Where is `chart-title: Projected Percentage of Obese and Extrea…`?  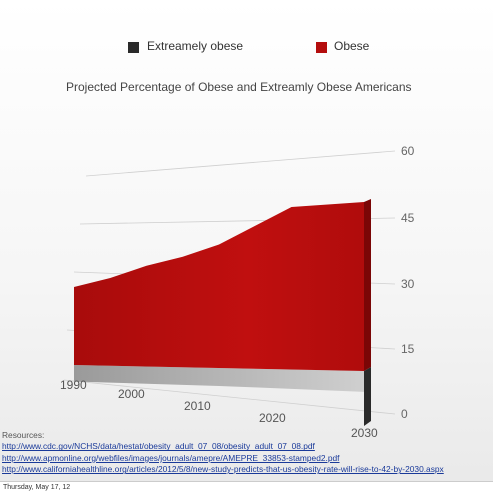 chart-title: Projected Percentage of Obese and Extrea… is located at coordinates (239, 87).